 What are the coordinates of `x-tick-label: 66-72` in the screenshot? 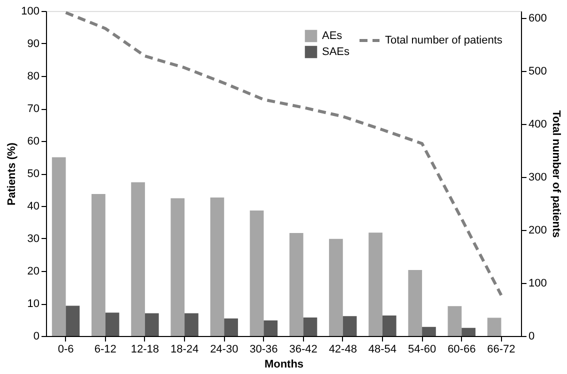 It's located at (501, 350).